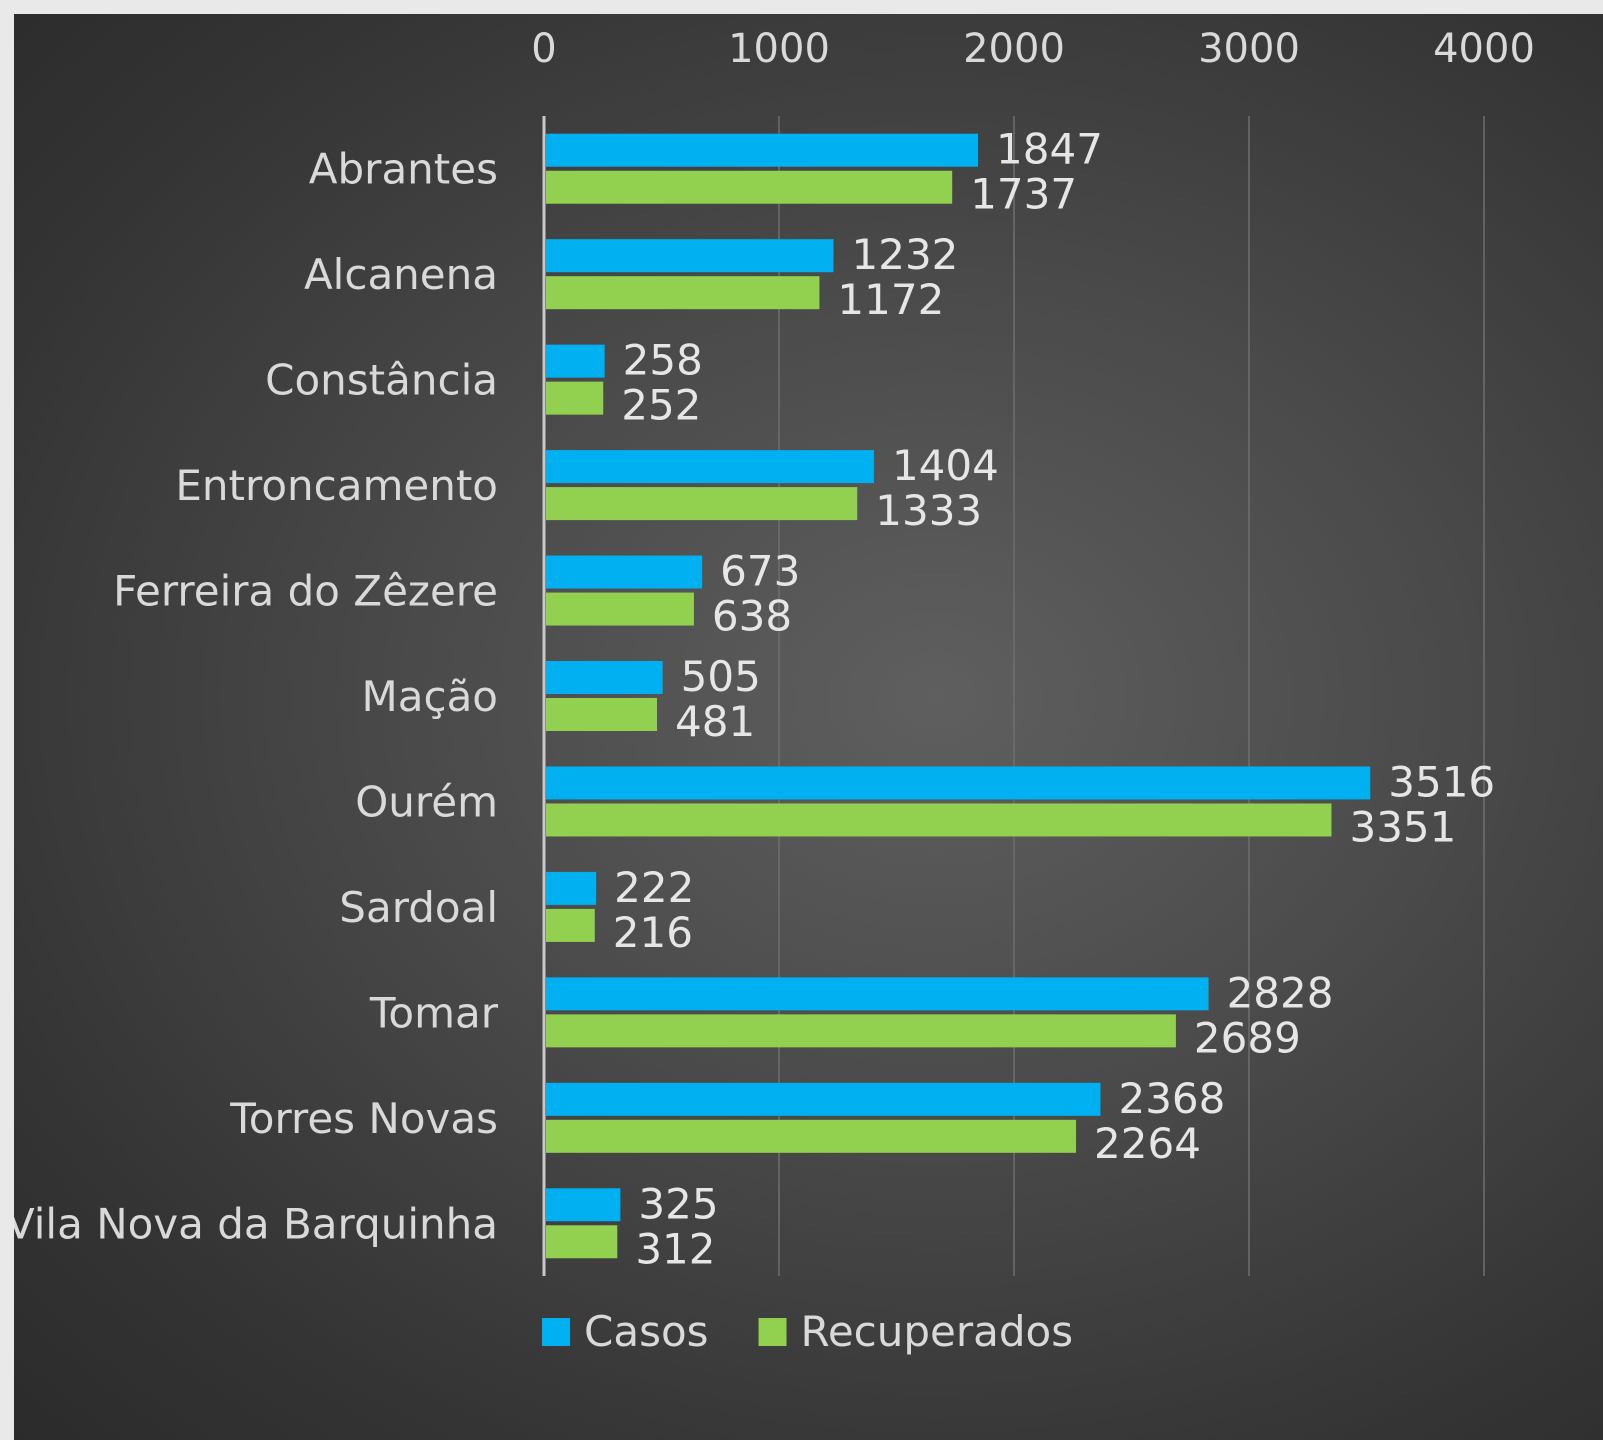 The height and width of the screenshot is (1440, 1603). I want to click on category-label: Alcanena, so click(401, 274).